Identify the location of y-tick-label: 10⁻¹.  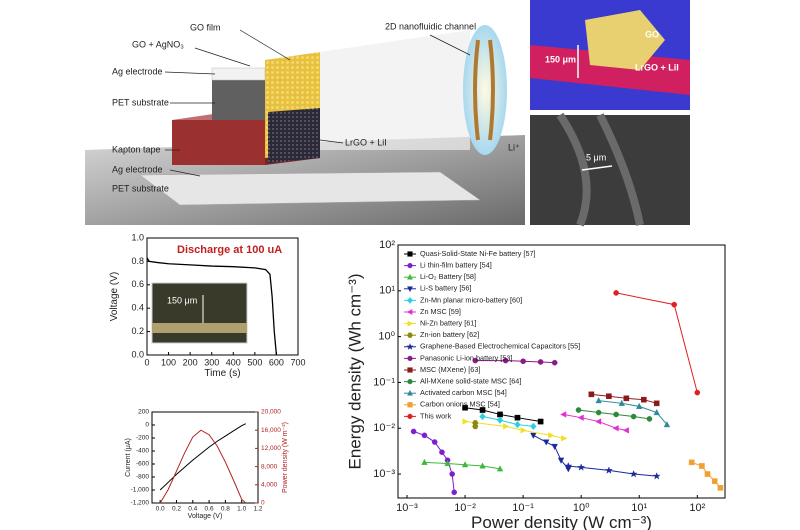
(384, 382).